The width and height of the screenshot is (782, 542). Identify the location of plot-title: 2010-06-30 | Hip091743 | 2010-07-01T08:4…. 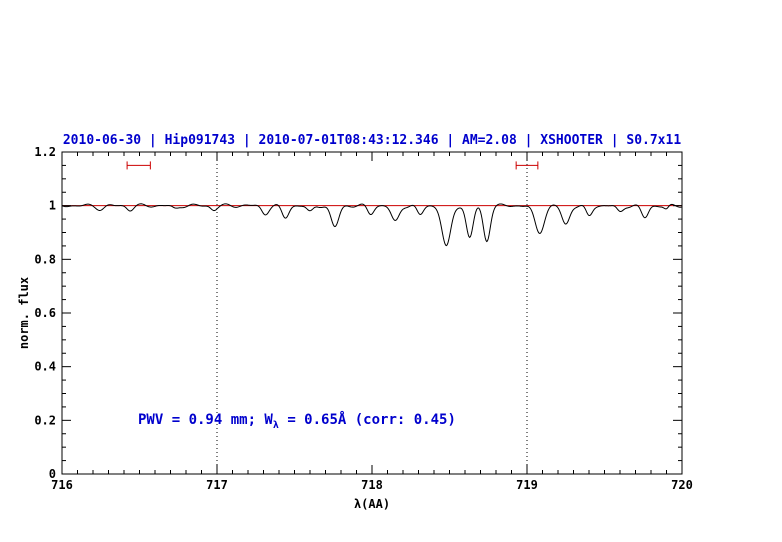
(372, 140).